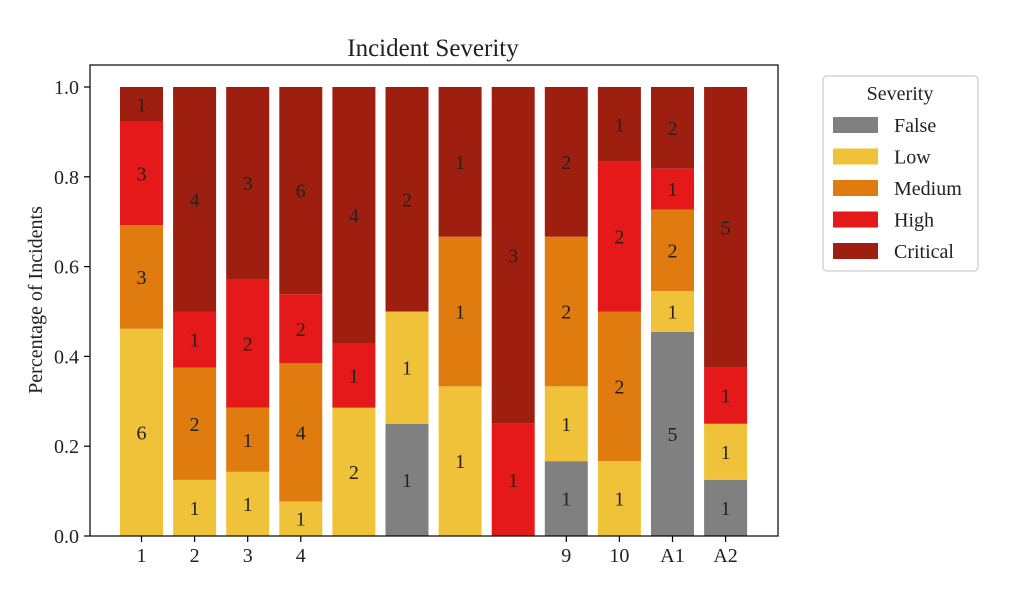 This screenshot has width=1018, height=602. What do you see at coordinates (66, 178) in the screenshot?
I see `y-tick-label: 0.8` at bounding box center [66, 178].